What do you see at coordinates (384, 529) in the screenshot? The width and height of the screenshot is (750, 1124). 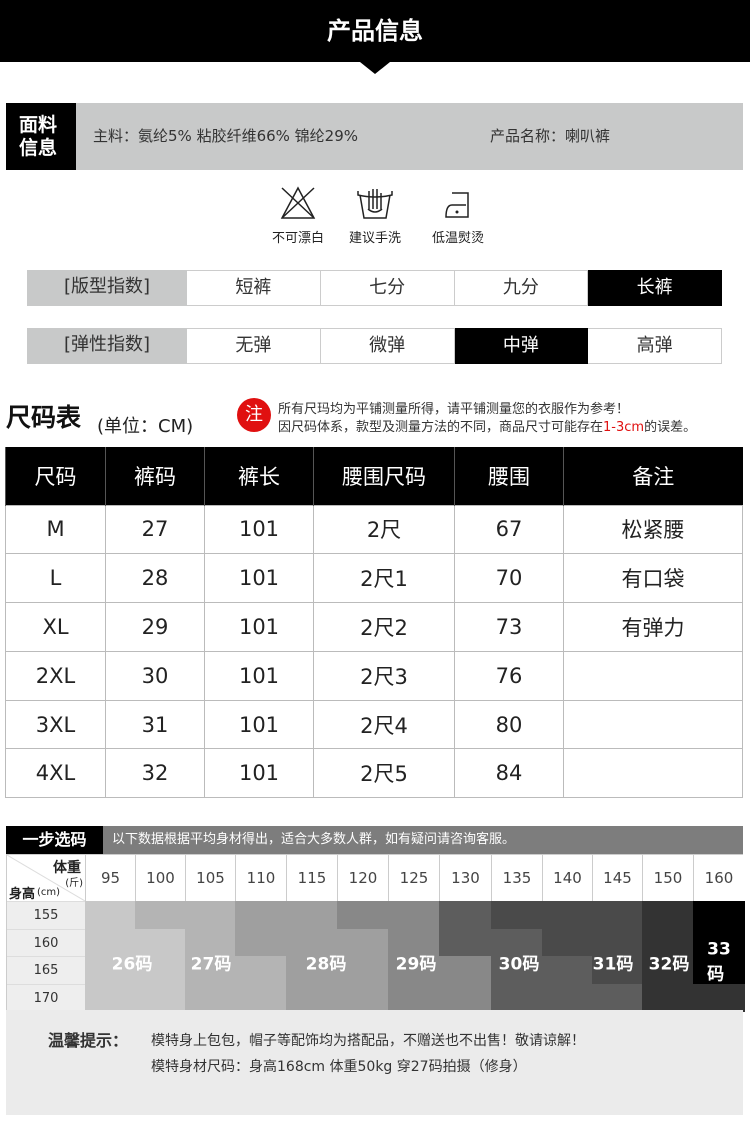 I see `table-cell: 2尺` at bounding box center [384, 529].